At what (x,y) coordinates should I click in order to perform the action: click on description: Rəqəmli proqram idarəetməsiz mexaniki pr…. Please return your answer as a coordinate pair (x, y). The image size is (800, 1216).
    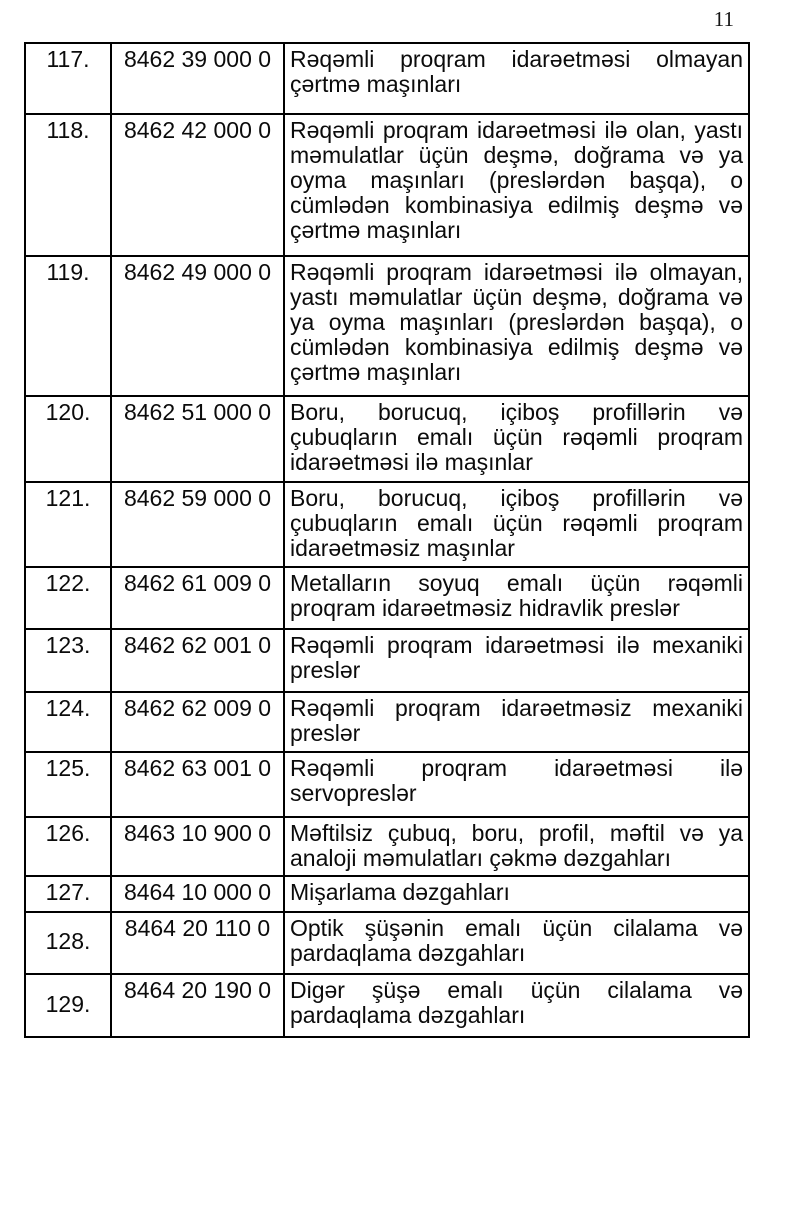
    Looking at the image, I should click on (516, 722).